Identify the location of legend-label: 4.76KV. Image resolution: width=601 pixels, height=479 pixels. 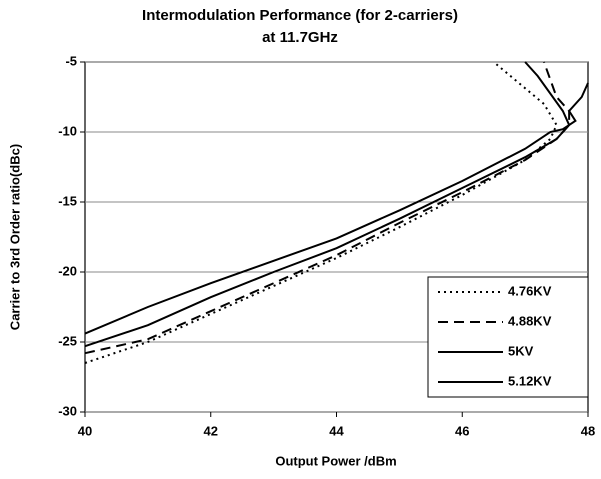
(530, 290).